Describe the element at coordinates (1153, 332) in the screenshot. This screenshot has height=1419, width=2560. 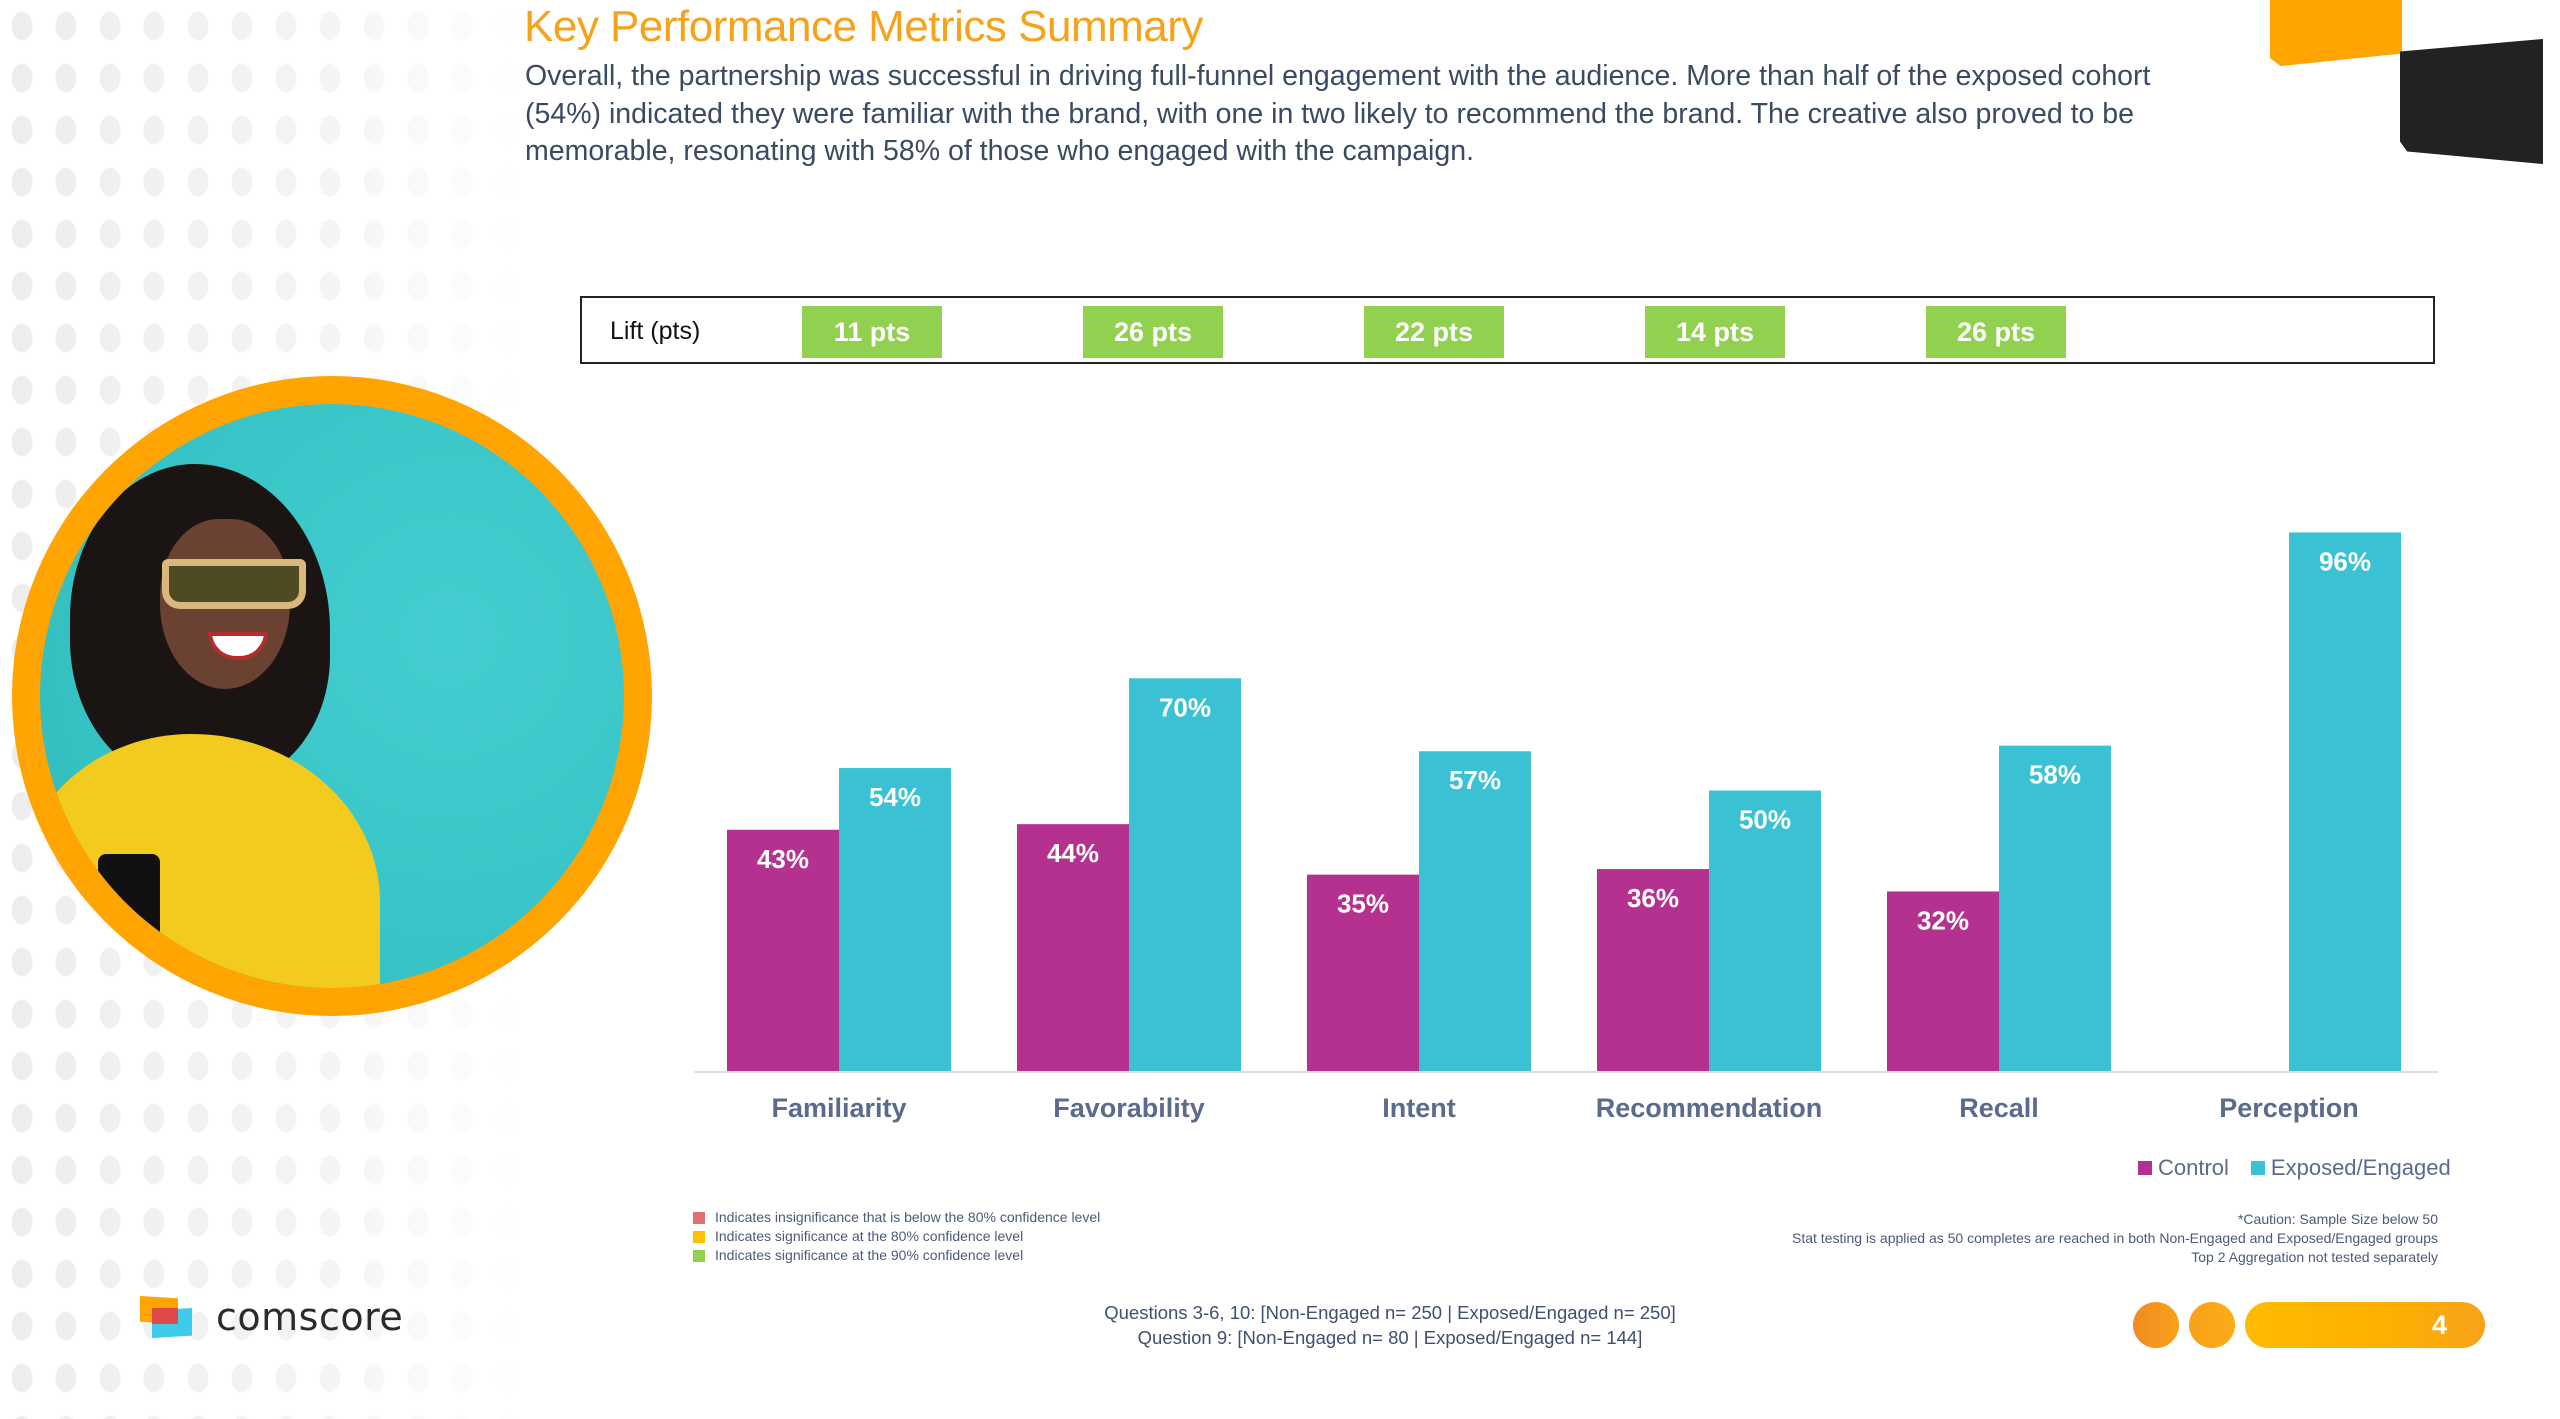
I see `lift-badge-favorability: 26 pts` at that location.